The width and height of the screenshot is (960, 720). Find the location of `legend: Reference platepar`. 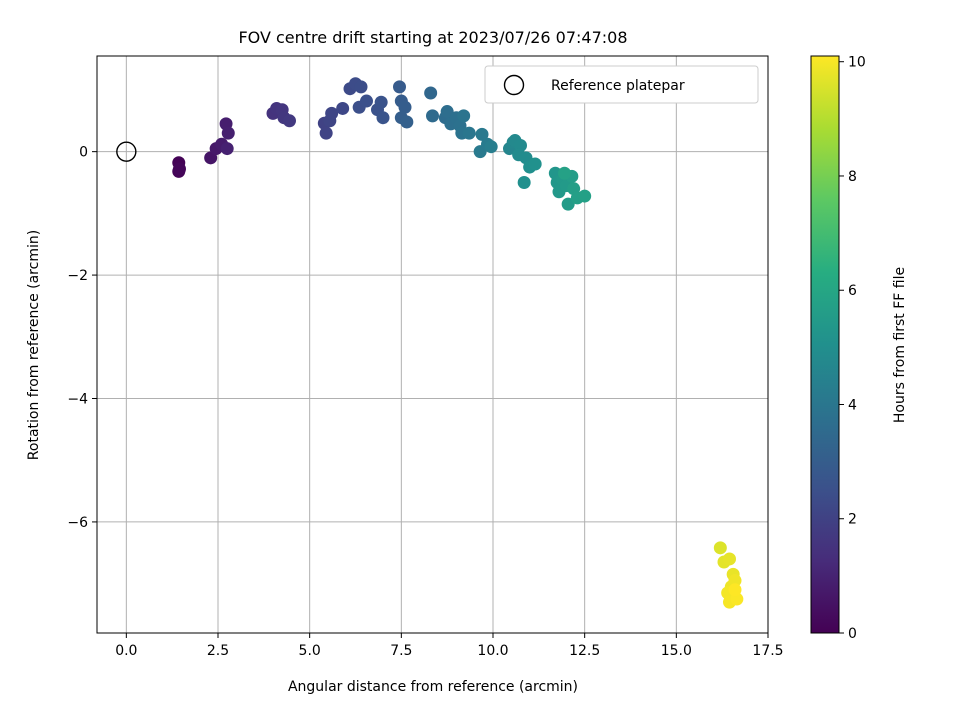

legend: Reference platepar is located at coordinates (621, 84).